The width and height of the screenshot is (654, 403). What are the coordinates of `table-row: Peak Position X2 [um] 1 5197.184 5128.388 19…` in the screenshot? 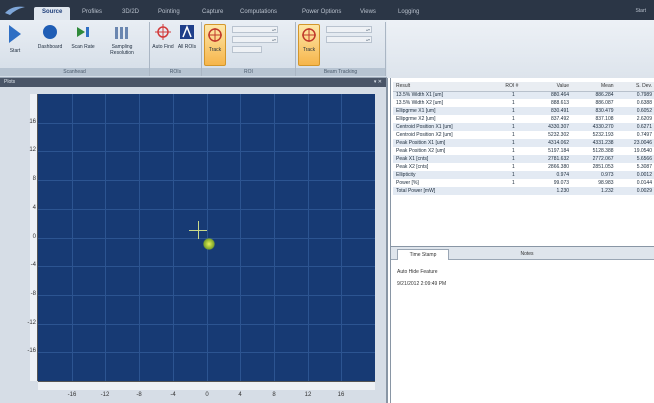 It's located at (523, 151).